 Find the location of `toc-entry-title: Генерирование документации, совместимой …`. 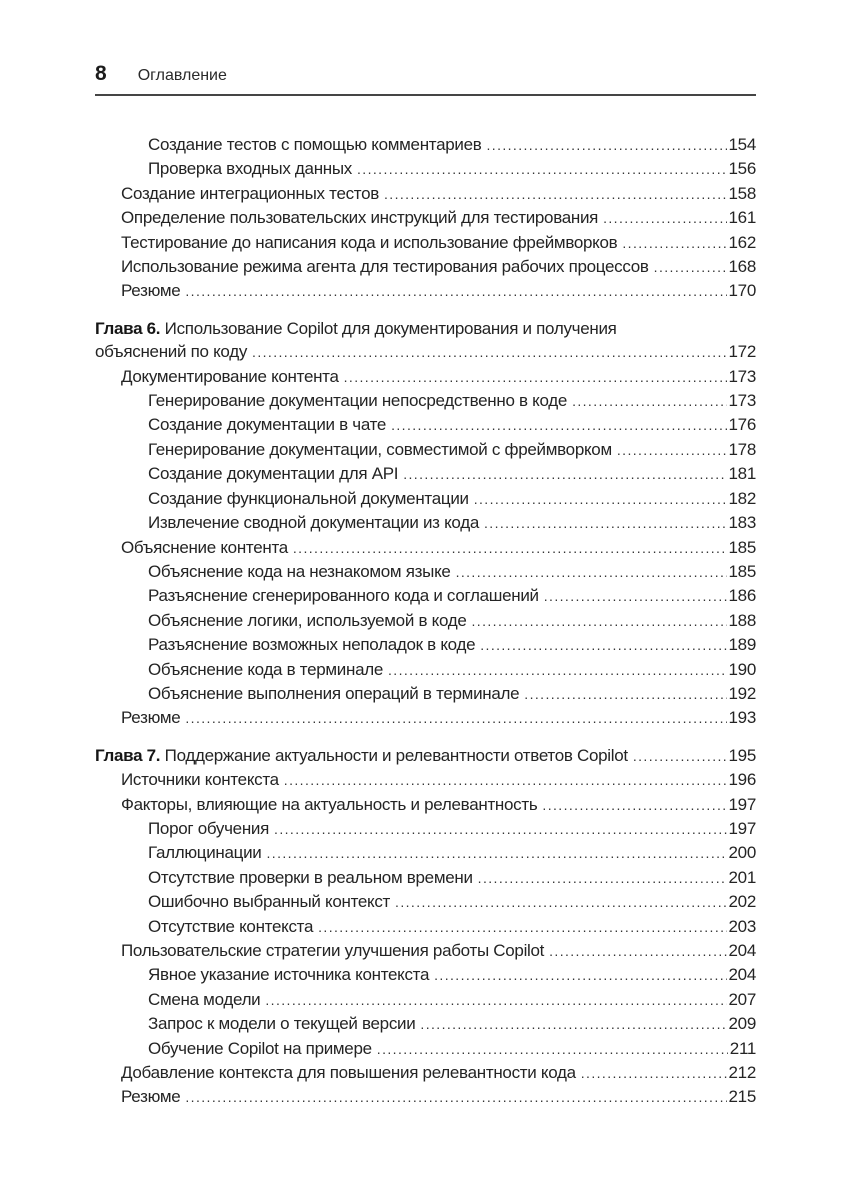

toc-entry-title: Генерирование документации, совместимой … is located at coordinates (380, 449).